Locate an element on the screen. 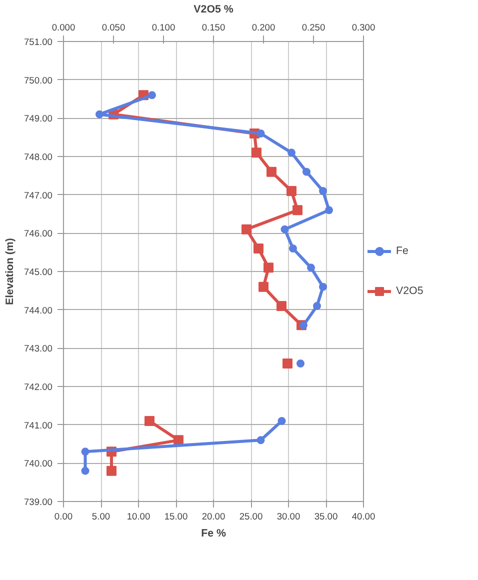 The height and width of the screenshot is (580, 478). x-tick-label: 20.00 is located at coordinates (214, 517).